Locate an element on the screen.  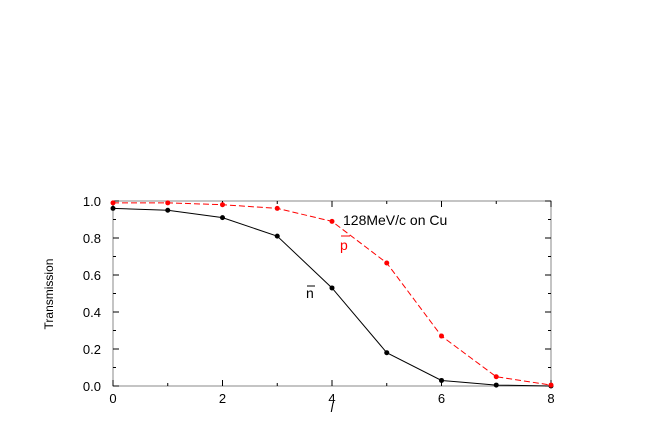
x-axis-label: l is located at coordinates (333, 407).